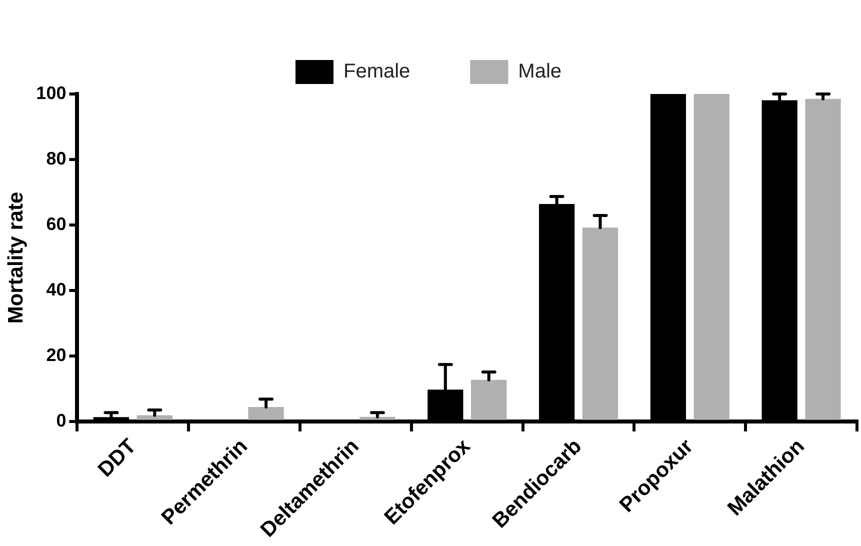  Describe the element at coordinates (56, 224) in the screenshot. I see `y-tick-label: 60` at that location.